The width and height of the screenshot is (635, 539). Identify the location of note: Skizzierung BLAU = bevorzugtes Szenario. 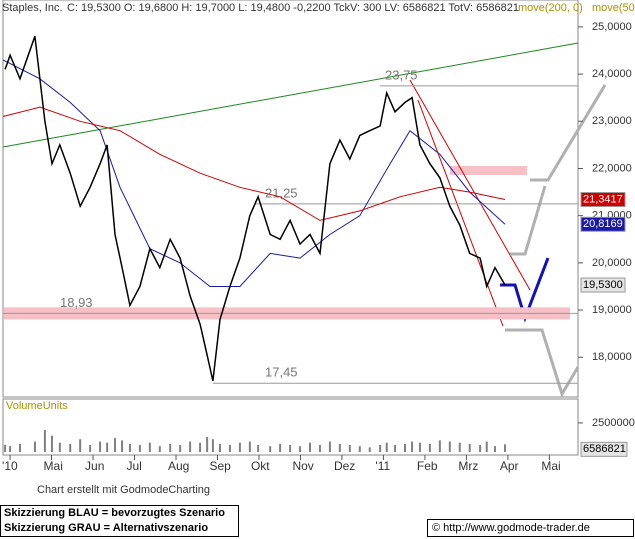
(114, 513).